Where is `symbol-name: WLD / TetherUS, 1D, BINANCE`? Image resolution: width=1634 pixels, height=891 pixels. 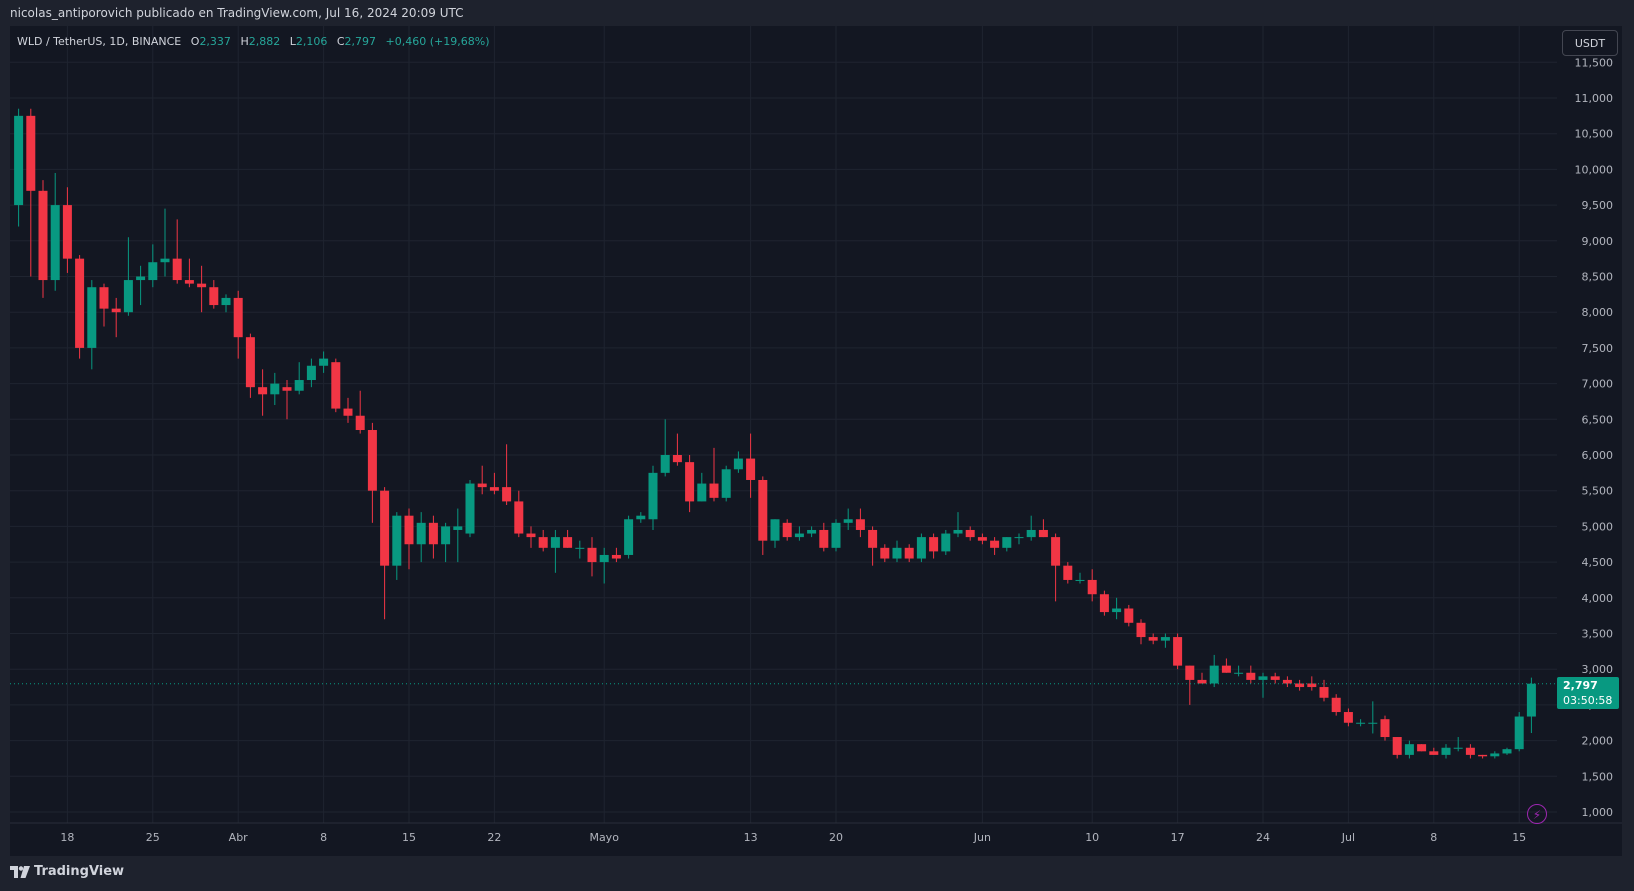 symbol-name: WLD / TetherUS, 1D, BINANCE is located at coordinates (99, 41).